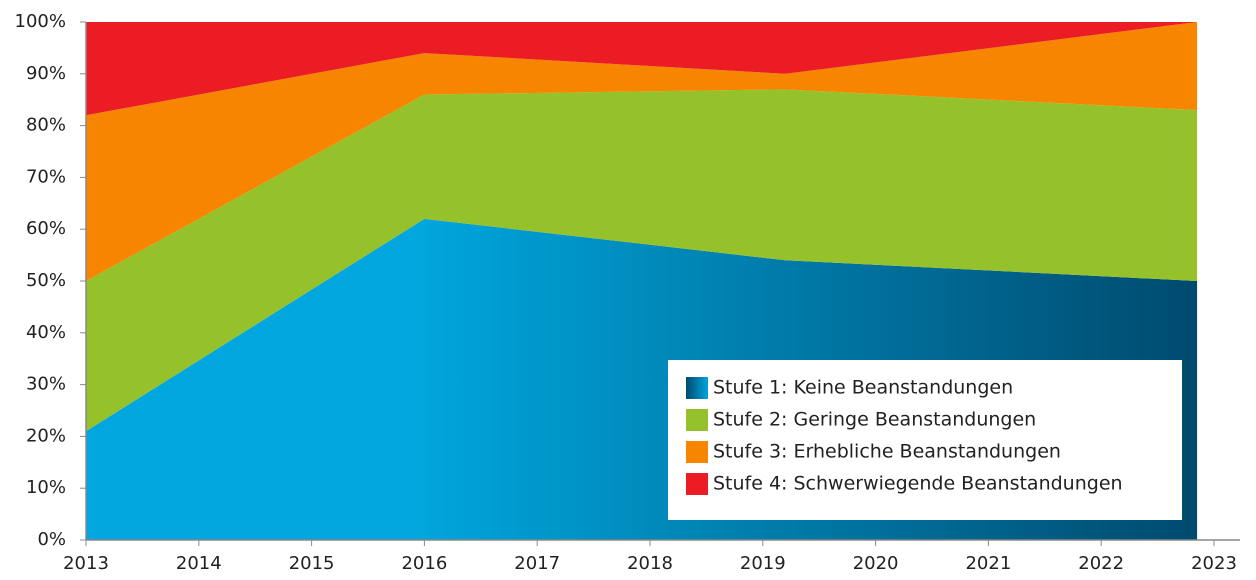 This screenshot has width=1256, height=580. I want to click on y-tick-label: 50%, so click(46, 280).